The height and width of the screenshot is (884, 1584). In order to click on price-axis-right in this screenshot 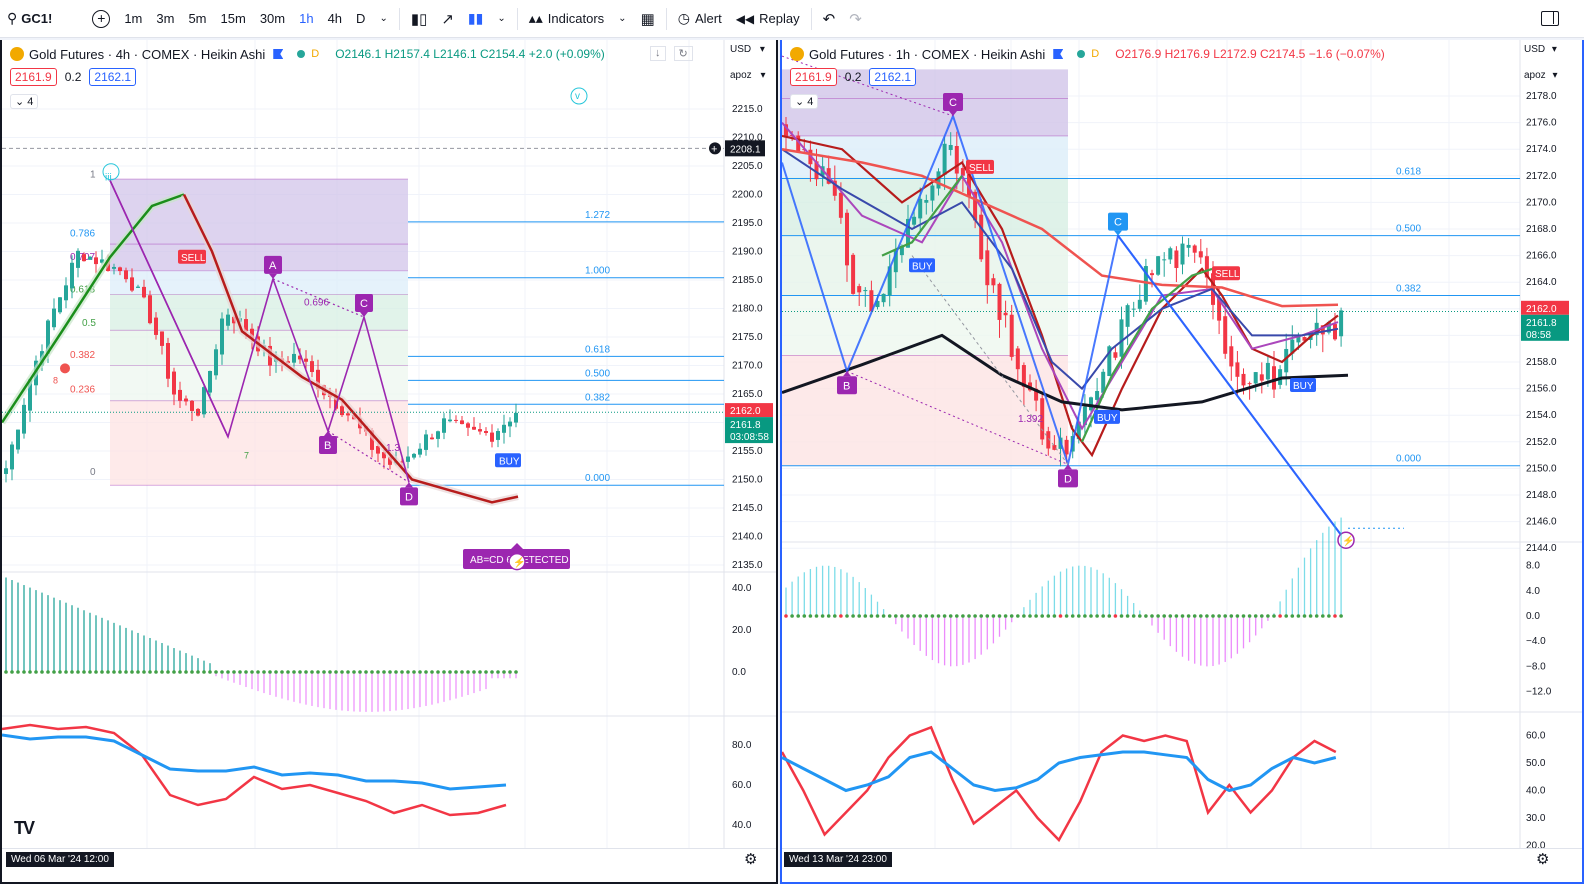, I will do `click(1551, 444)`.